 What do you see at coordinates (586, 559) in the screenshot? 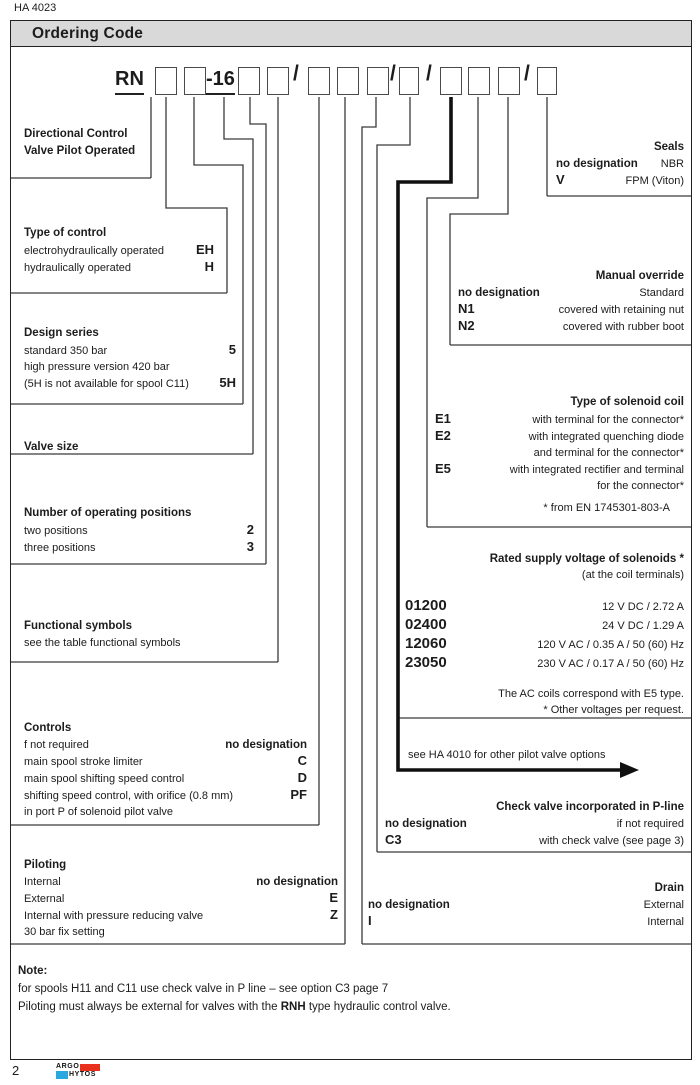
I see `section-title: Rated supply voltage of solenoids *` at bounding box center [586, 559].